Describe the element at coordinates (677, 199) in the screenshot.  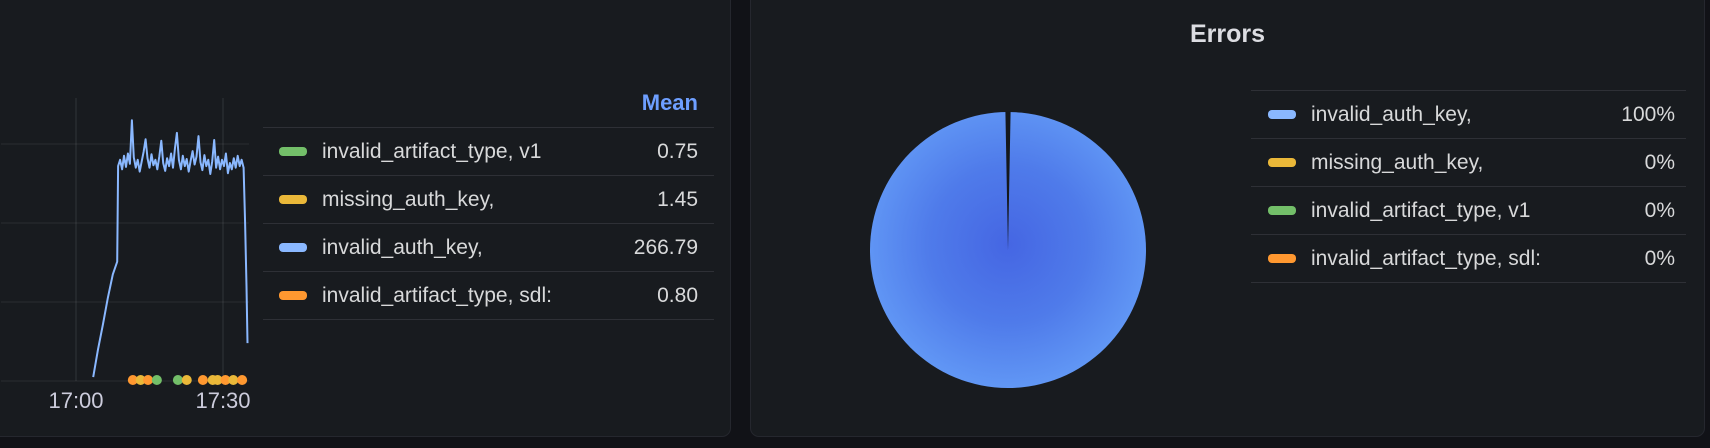
I see `legend-series-value: 1.45` at that location.